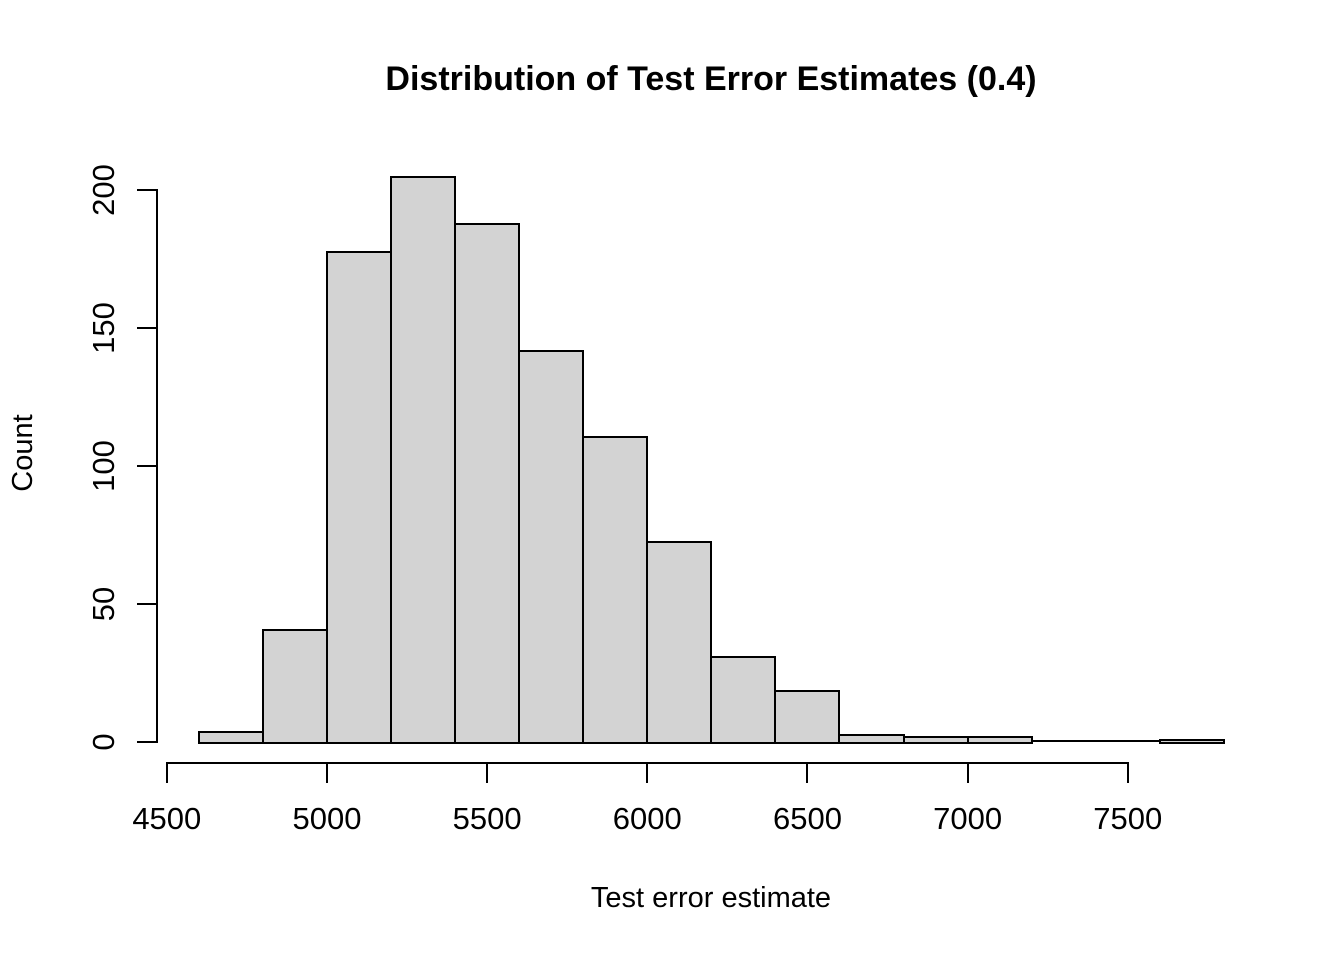  What do you see at coordinates (103, 604) in the screenshot?
I see `y-tick-label: 50` at bounding box center [103, 604].